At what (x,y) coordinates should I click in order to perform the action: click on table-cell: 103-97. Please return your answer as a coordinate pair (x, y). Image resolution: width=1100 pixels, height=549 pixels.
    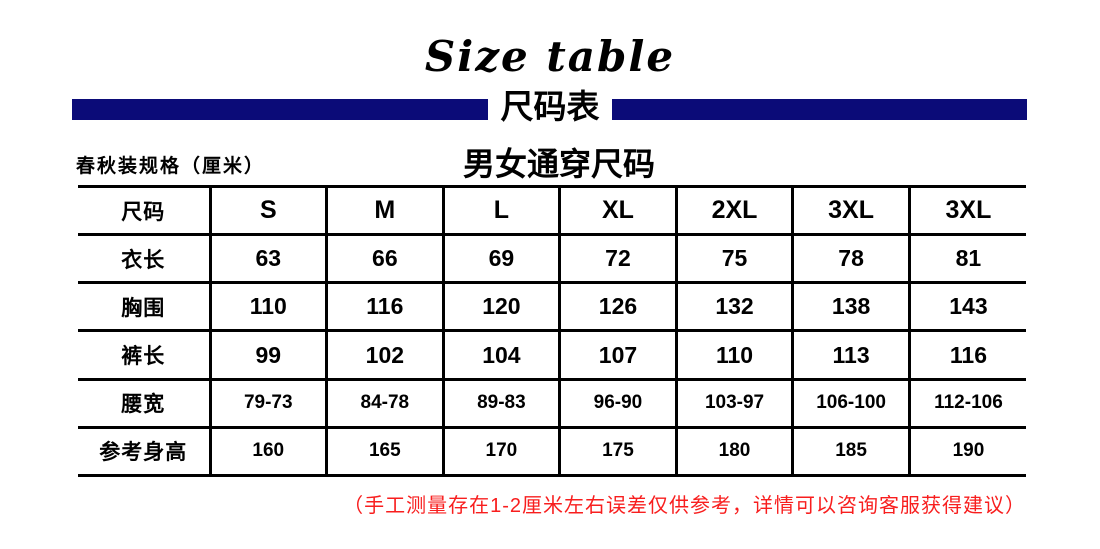
    Looking at the image, I should click on (733, 403).